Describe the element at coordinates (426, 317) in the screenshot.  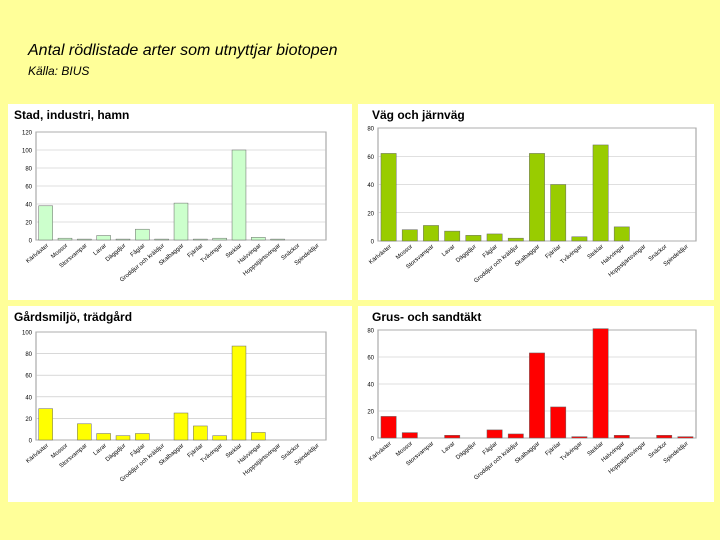
I see `chart-title: Grus- och sandtäkt` at that location.